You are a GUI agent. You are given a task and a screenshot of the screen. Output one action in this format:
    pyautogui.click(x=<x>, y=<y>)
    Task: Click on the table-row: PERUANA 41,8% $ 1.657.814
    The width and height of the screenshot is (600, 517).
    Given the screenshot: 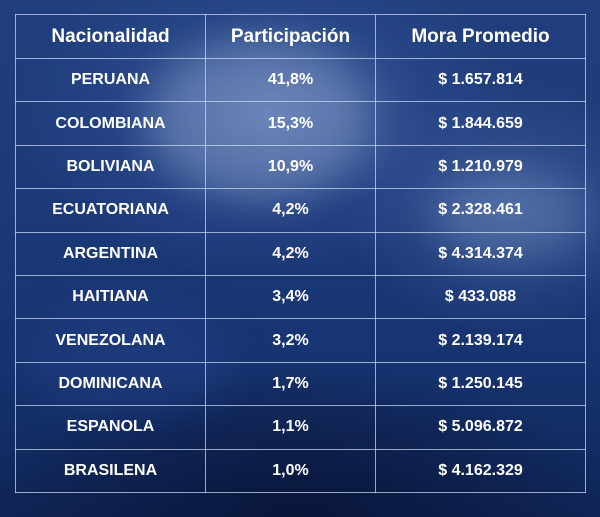 What is the action you would take?
    pyautogui.click(x=300, y=80)
    